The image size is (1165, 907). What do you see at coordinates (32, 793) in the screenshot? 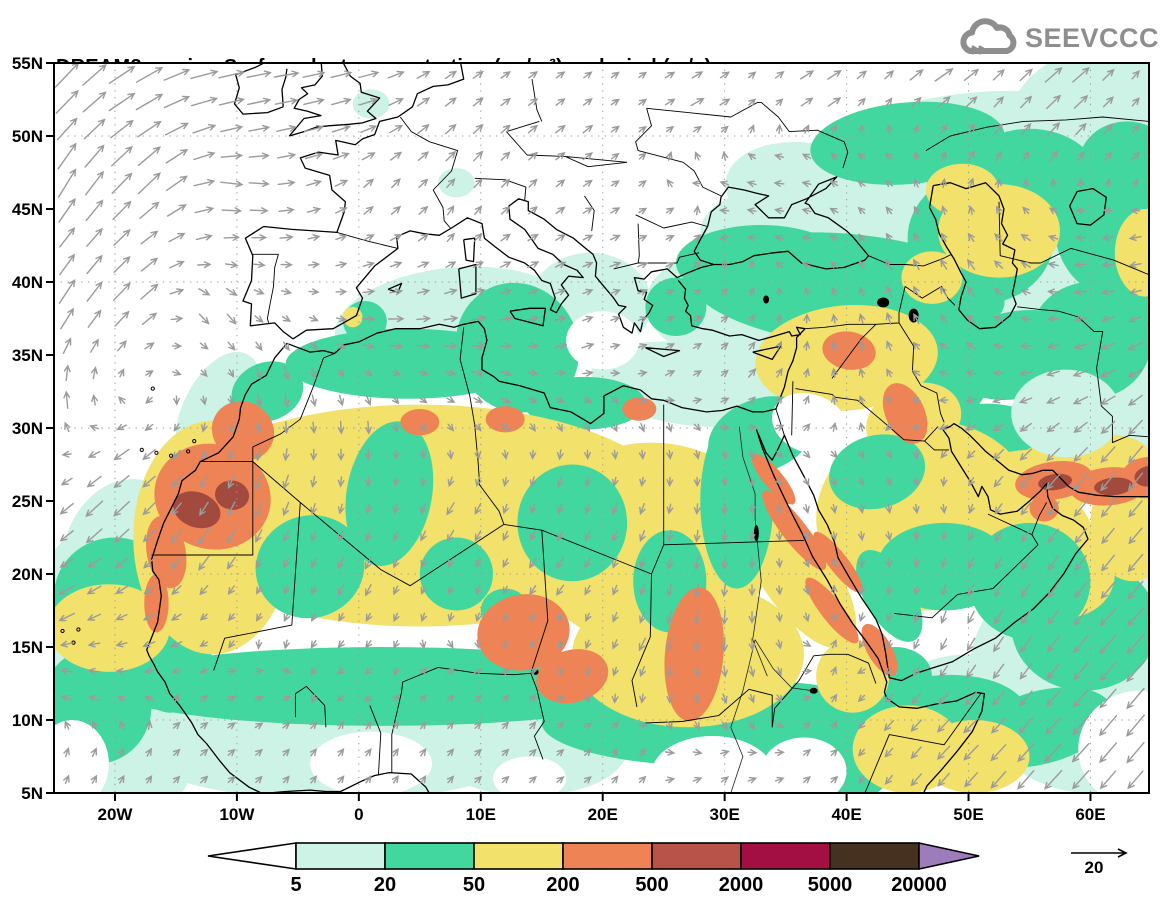
I see `lat-tick-label: 5N` at bounding box center [32, 793].